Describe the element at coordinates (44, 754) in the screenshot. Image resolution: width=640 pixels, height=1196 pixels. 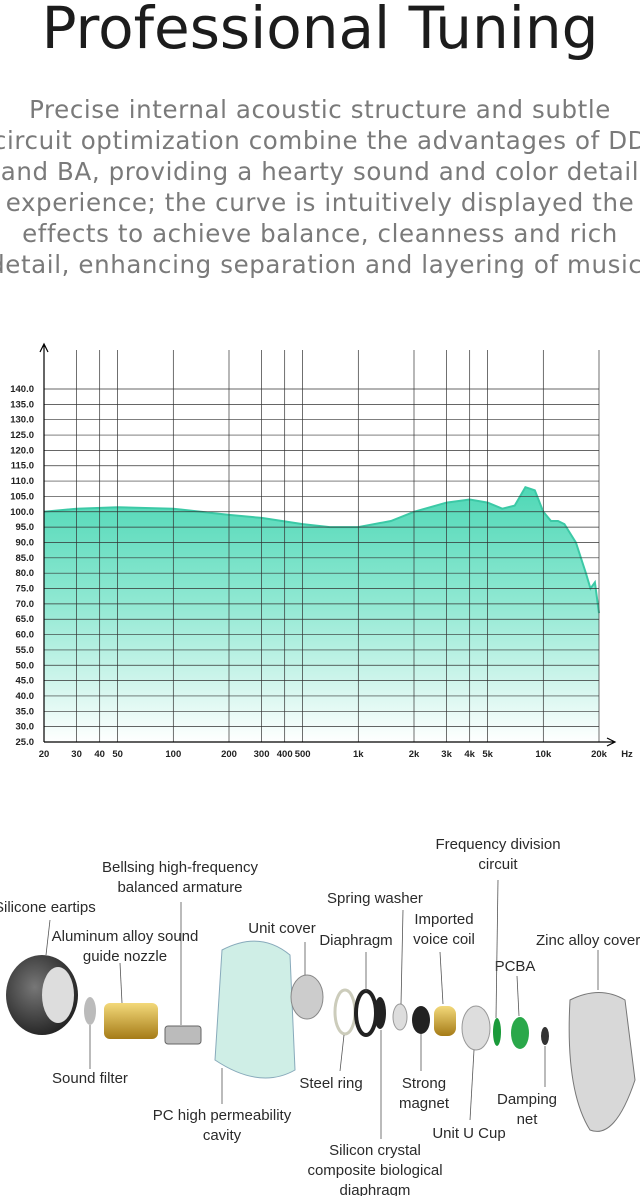
I see `x-tick-label: 20` at that location.